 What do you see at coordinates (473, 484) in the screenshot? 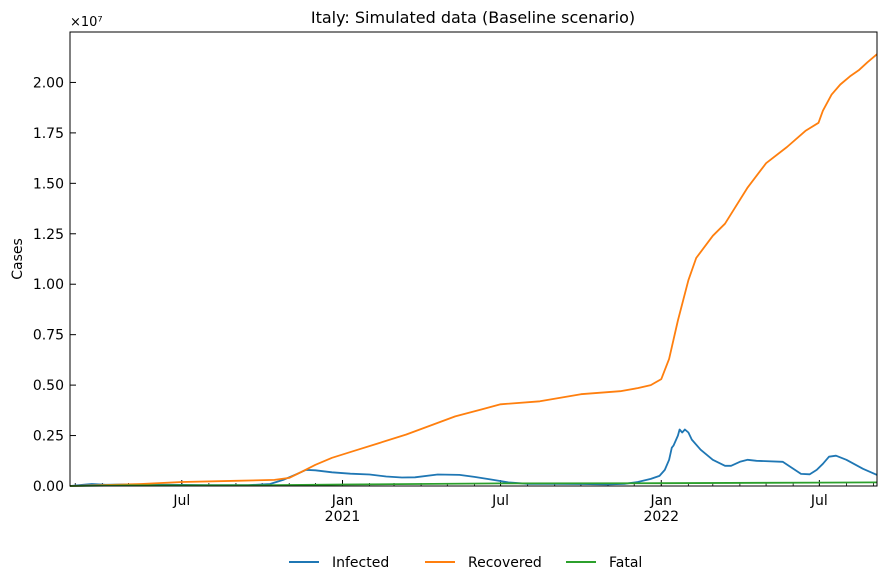
I see `series-line-fatal` at bounding box center [473, 484].